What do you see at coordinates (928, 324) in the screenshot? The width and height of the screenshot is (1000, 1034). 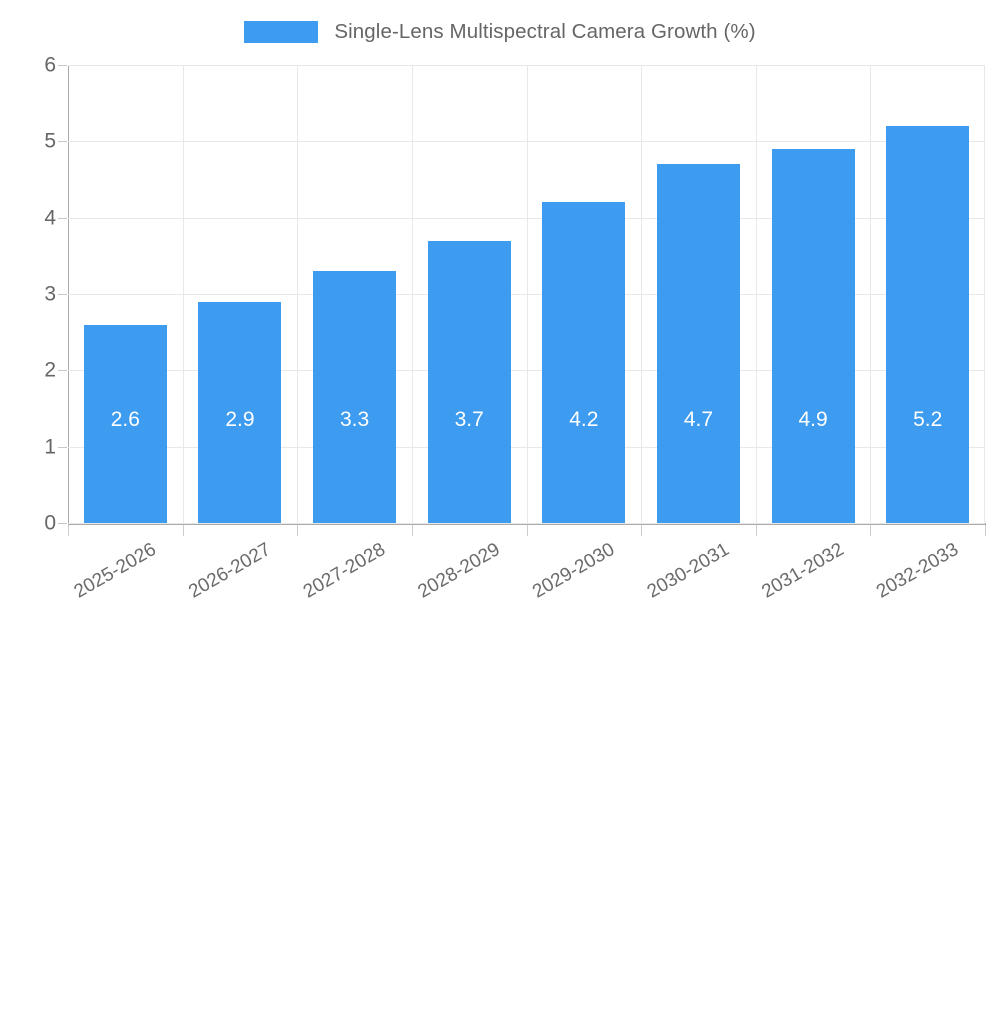 I see `bar: 5.2` at bounding box center [928, 324].